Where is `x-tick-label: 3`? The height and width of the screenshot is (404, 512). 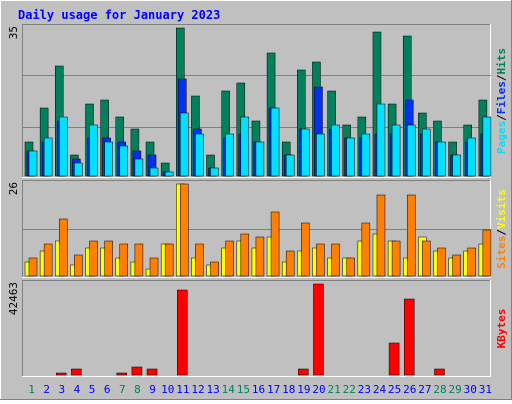
x-tick-label: 3 is located at coordinates (62, 389).